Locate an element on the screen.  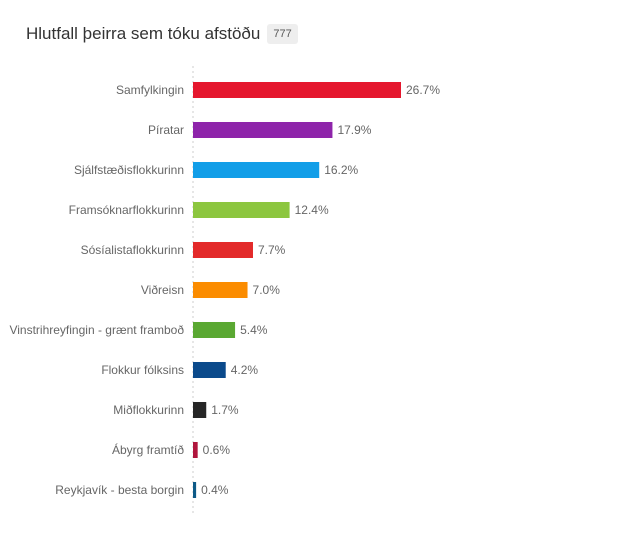
category-label: Sósíalistaflokkurinn is located at coordinates (132, 250).